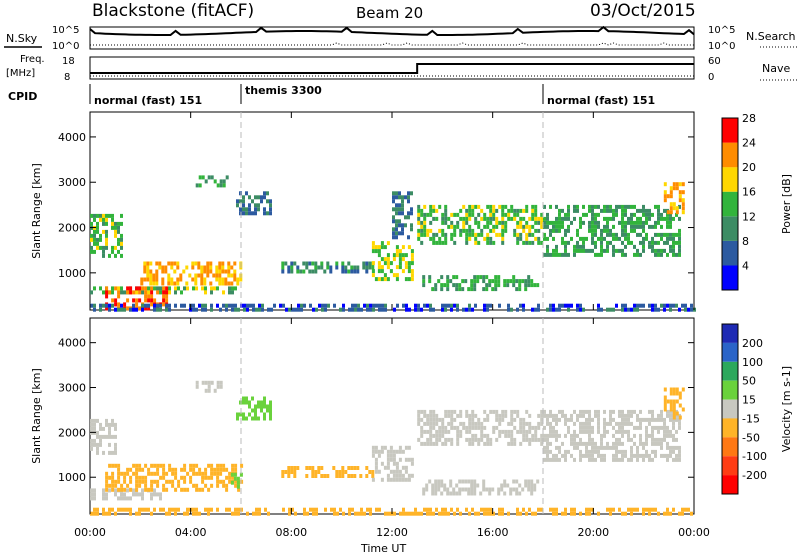 The image size is (800, 554). Describe the element at coordinates (72, 432) in the screenshot. I see `velocity-y-tick-label: 2000` at that location.